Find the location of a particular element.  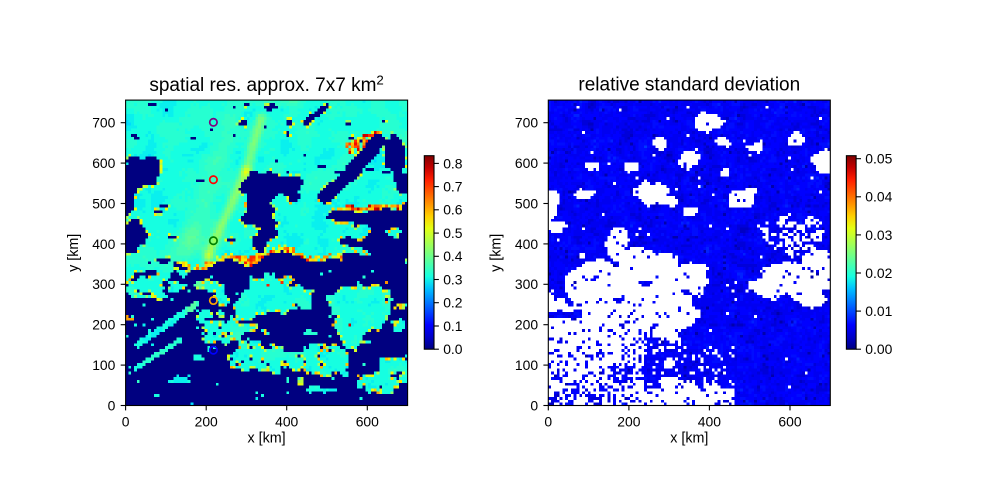

svg-text: 0.0 is located at coordinates (453, 349).